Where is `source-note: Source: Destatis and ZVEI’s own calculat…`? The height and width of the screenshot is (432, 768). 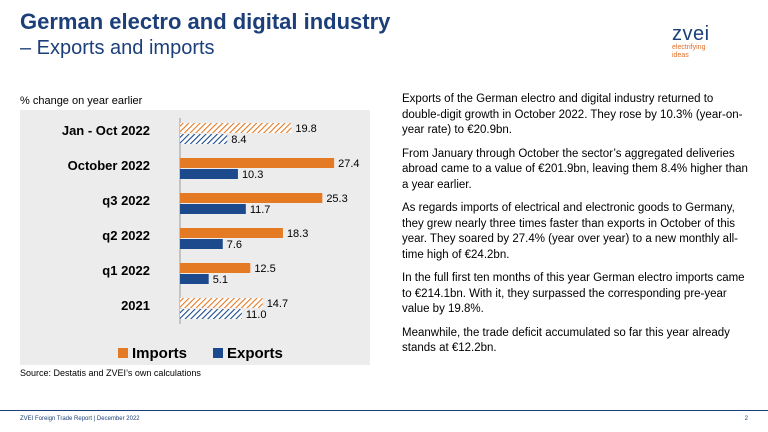 source-note: Source: Destatis and ZVEI’s own calculat… is located at coordinates (110, 373).